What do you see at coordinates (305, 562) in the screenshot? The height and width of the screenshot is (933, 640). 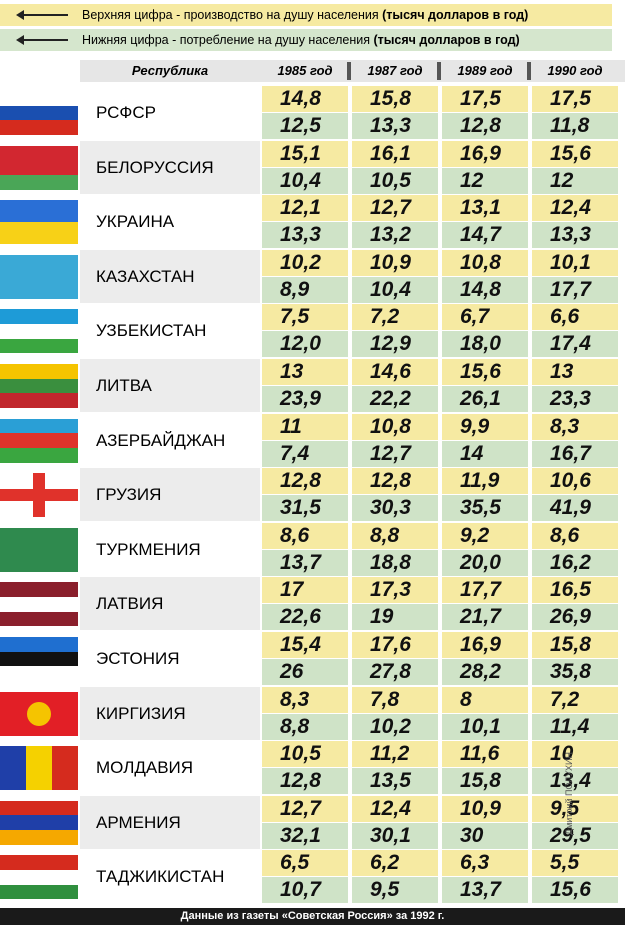 I see `consumption-value: 13,7` at bounding box center [305, 562].